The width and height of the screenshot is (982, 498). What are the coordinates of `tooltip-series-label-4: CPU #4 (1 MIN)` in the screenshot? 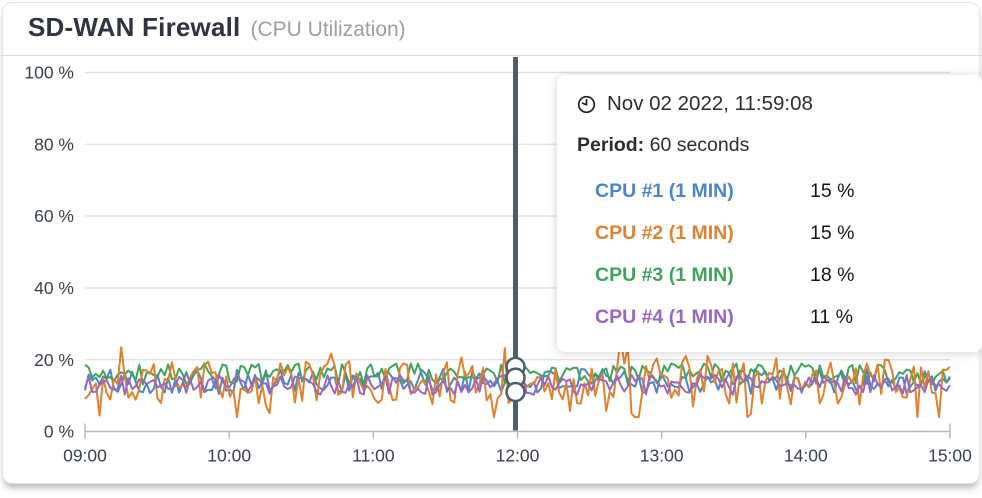 It's located at (664, 316).